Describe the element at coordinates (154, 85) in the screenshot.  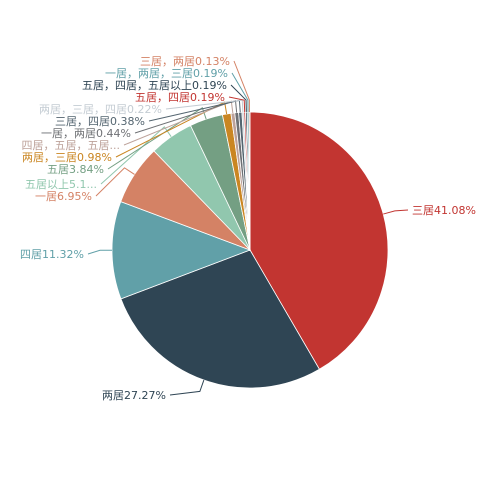
I see `slice-label: 五居，四居，五居以上0.19%` at that location.